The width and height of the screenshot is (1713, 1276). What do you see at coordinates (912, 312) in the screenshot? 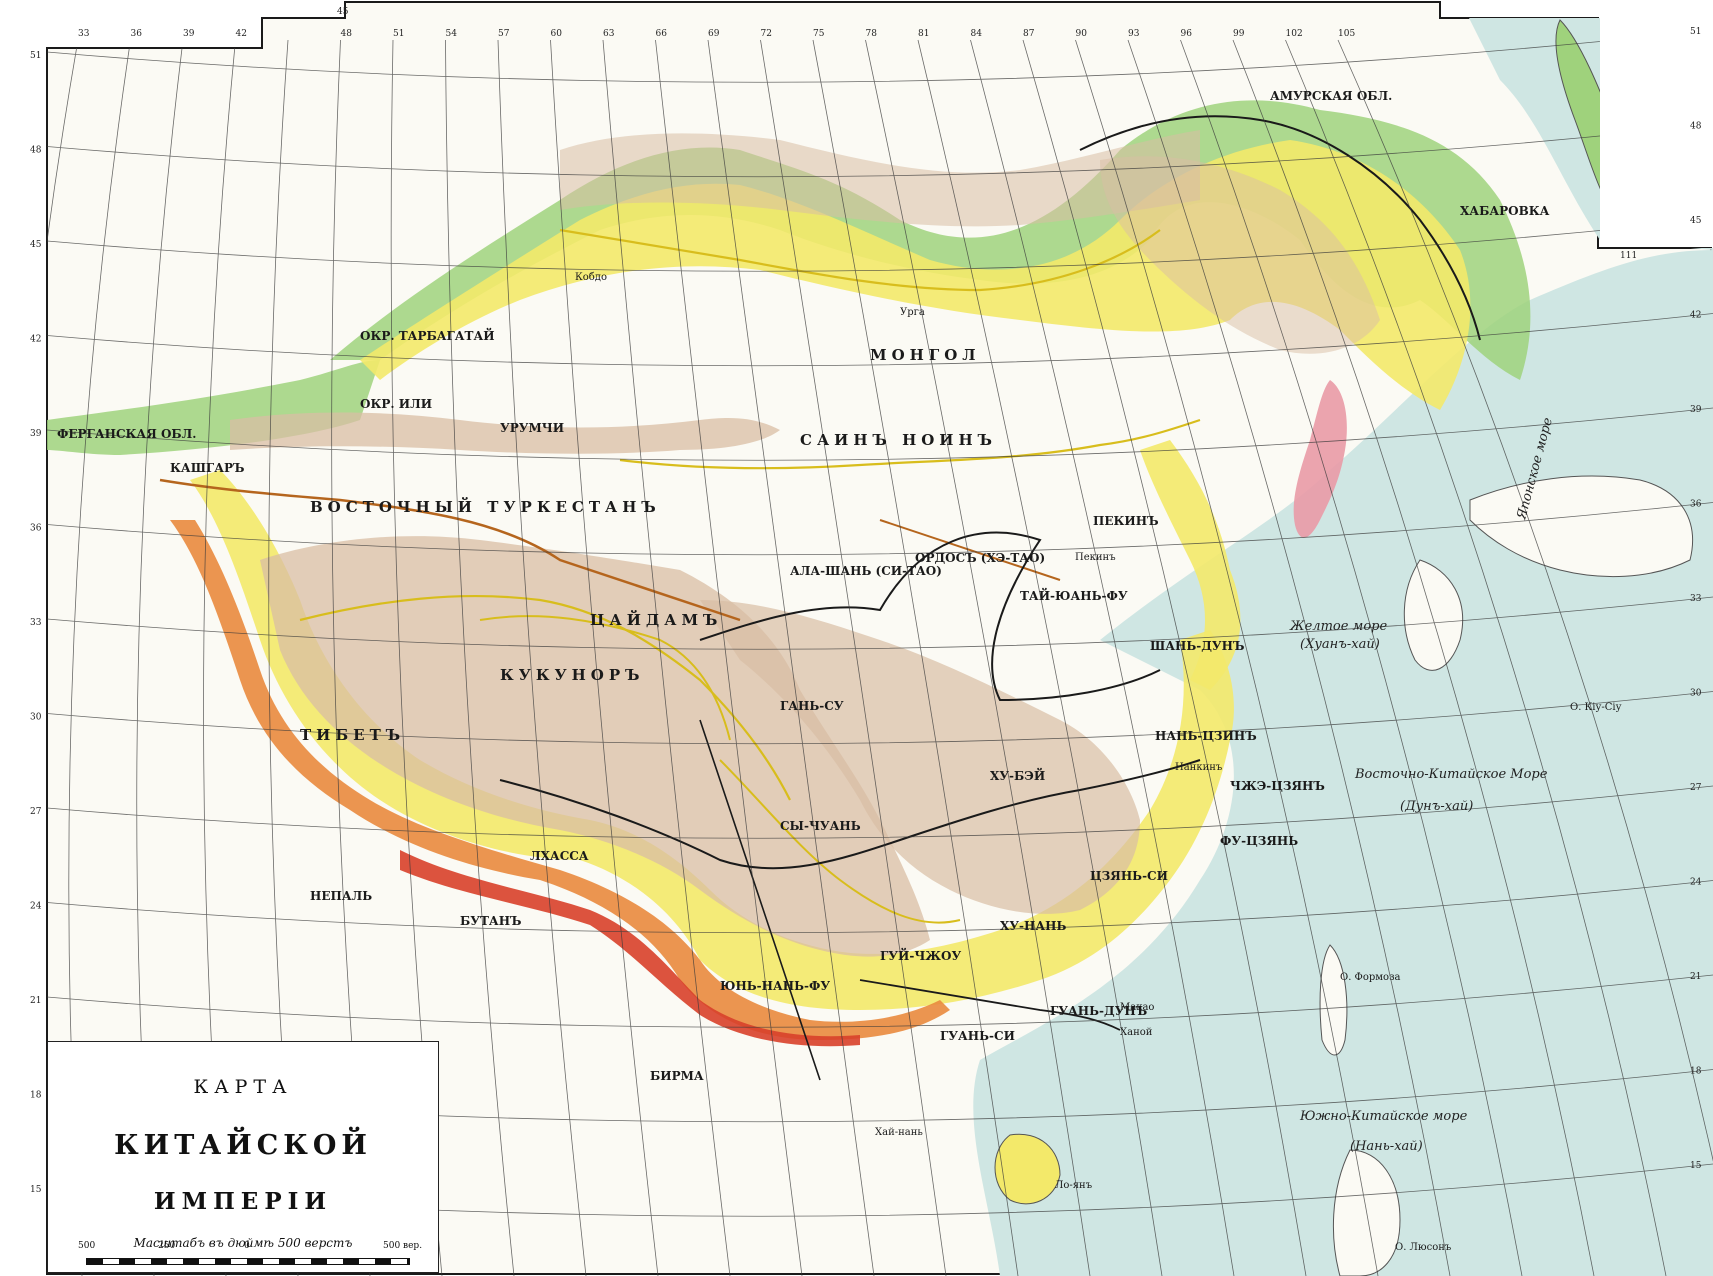
I see `label-urga: Урга` at bounding box center [912, 312].